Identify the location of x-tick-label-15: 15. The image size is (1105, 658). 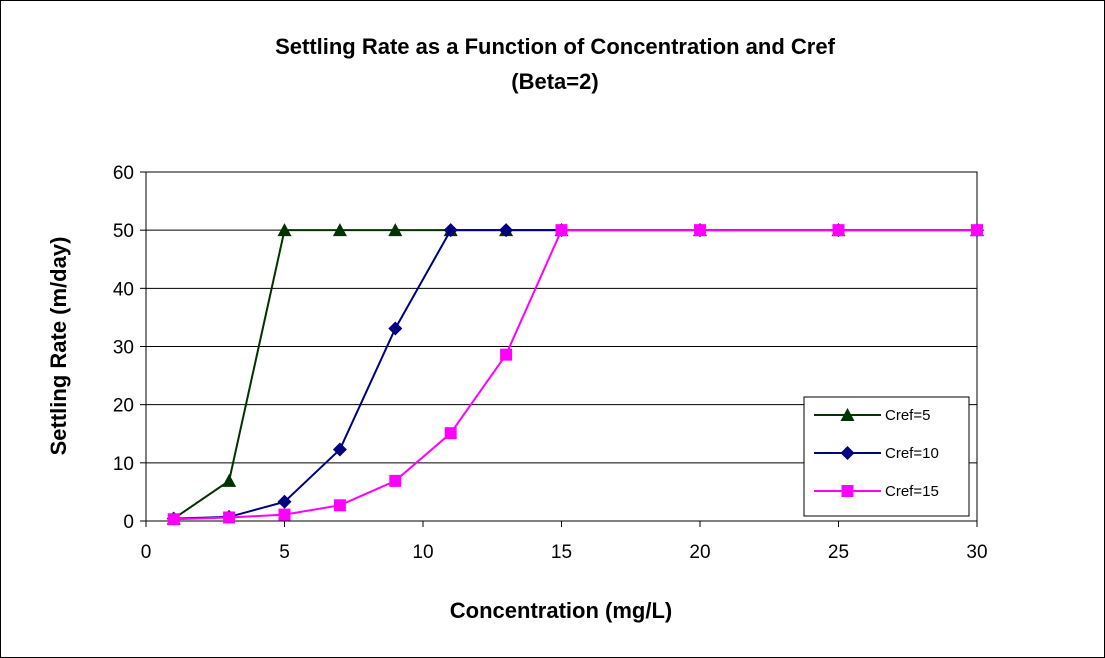
(561, 552).